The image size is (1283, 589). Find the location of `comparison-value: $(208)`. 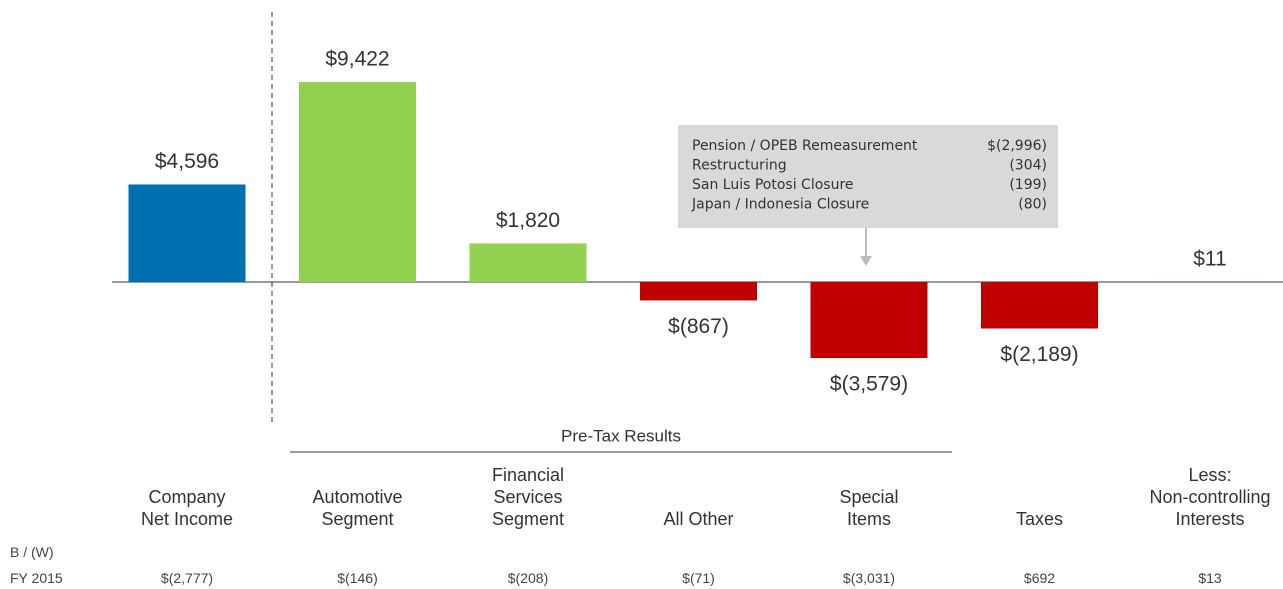

comparison-value: $(208) is located at coordinates (528, 578).